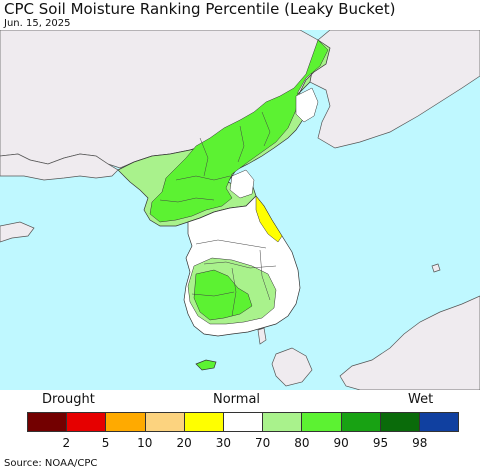 This screenshot has height=473, width=480. What do you see at coordinates (242, 184) in the screenshot?
I see `north-korea-southeast-normal` at bounding box center [242, 184].